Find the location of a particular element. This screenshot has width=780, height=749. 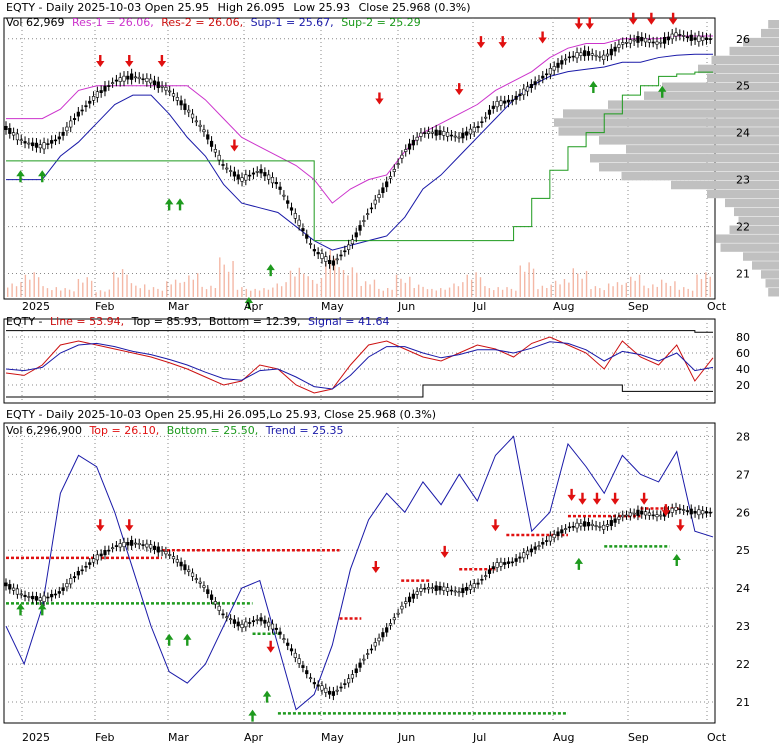

trend-tick-label: 21 is located at coordinates (743, 702).